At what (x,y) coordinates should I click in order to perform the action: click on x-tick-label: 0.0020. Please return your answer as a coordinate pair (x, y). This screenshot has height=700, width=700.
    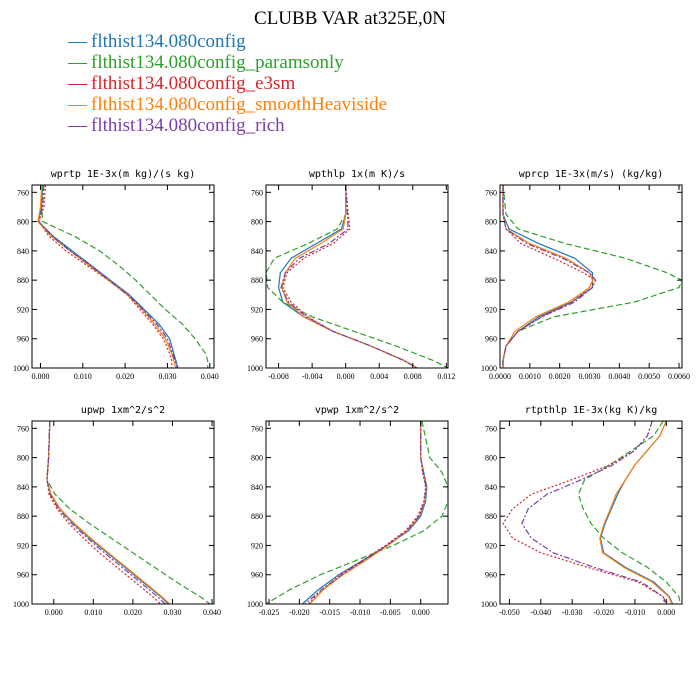
    Looking at the image, I should click on (560, 376).